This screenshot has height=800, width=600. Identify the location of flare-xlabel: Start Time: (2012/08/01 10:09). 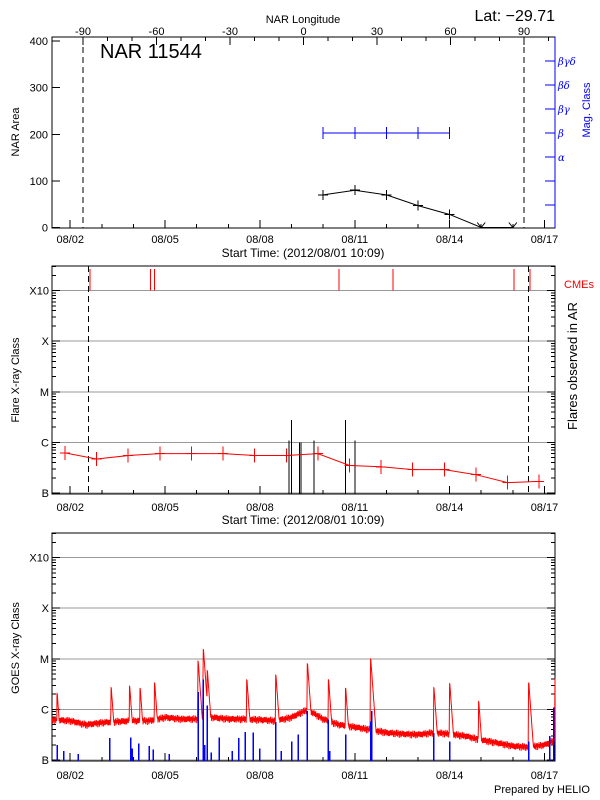
(303, 520).